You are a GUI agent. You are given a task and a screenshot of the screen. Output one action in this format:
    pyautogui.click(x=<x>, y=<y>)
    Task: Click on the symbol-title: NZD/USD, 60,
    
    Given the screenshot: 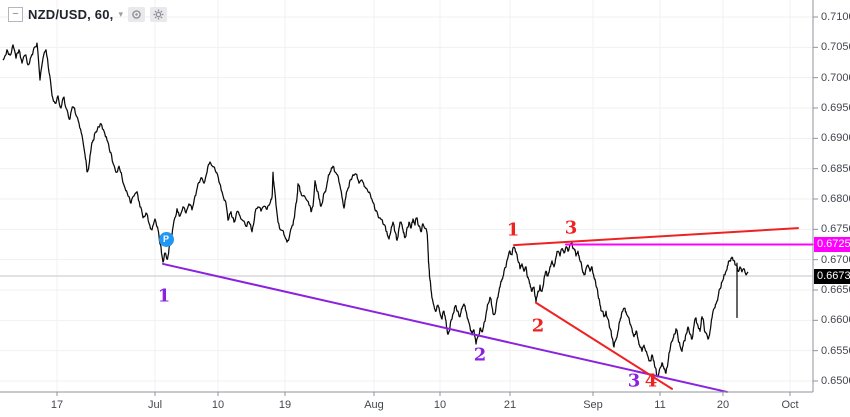 What is the action you would take?
    pyautogui.click(x=71, y=14)
    